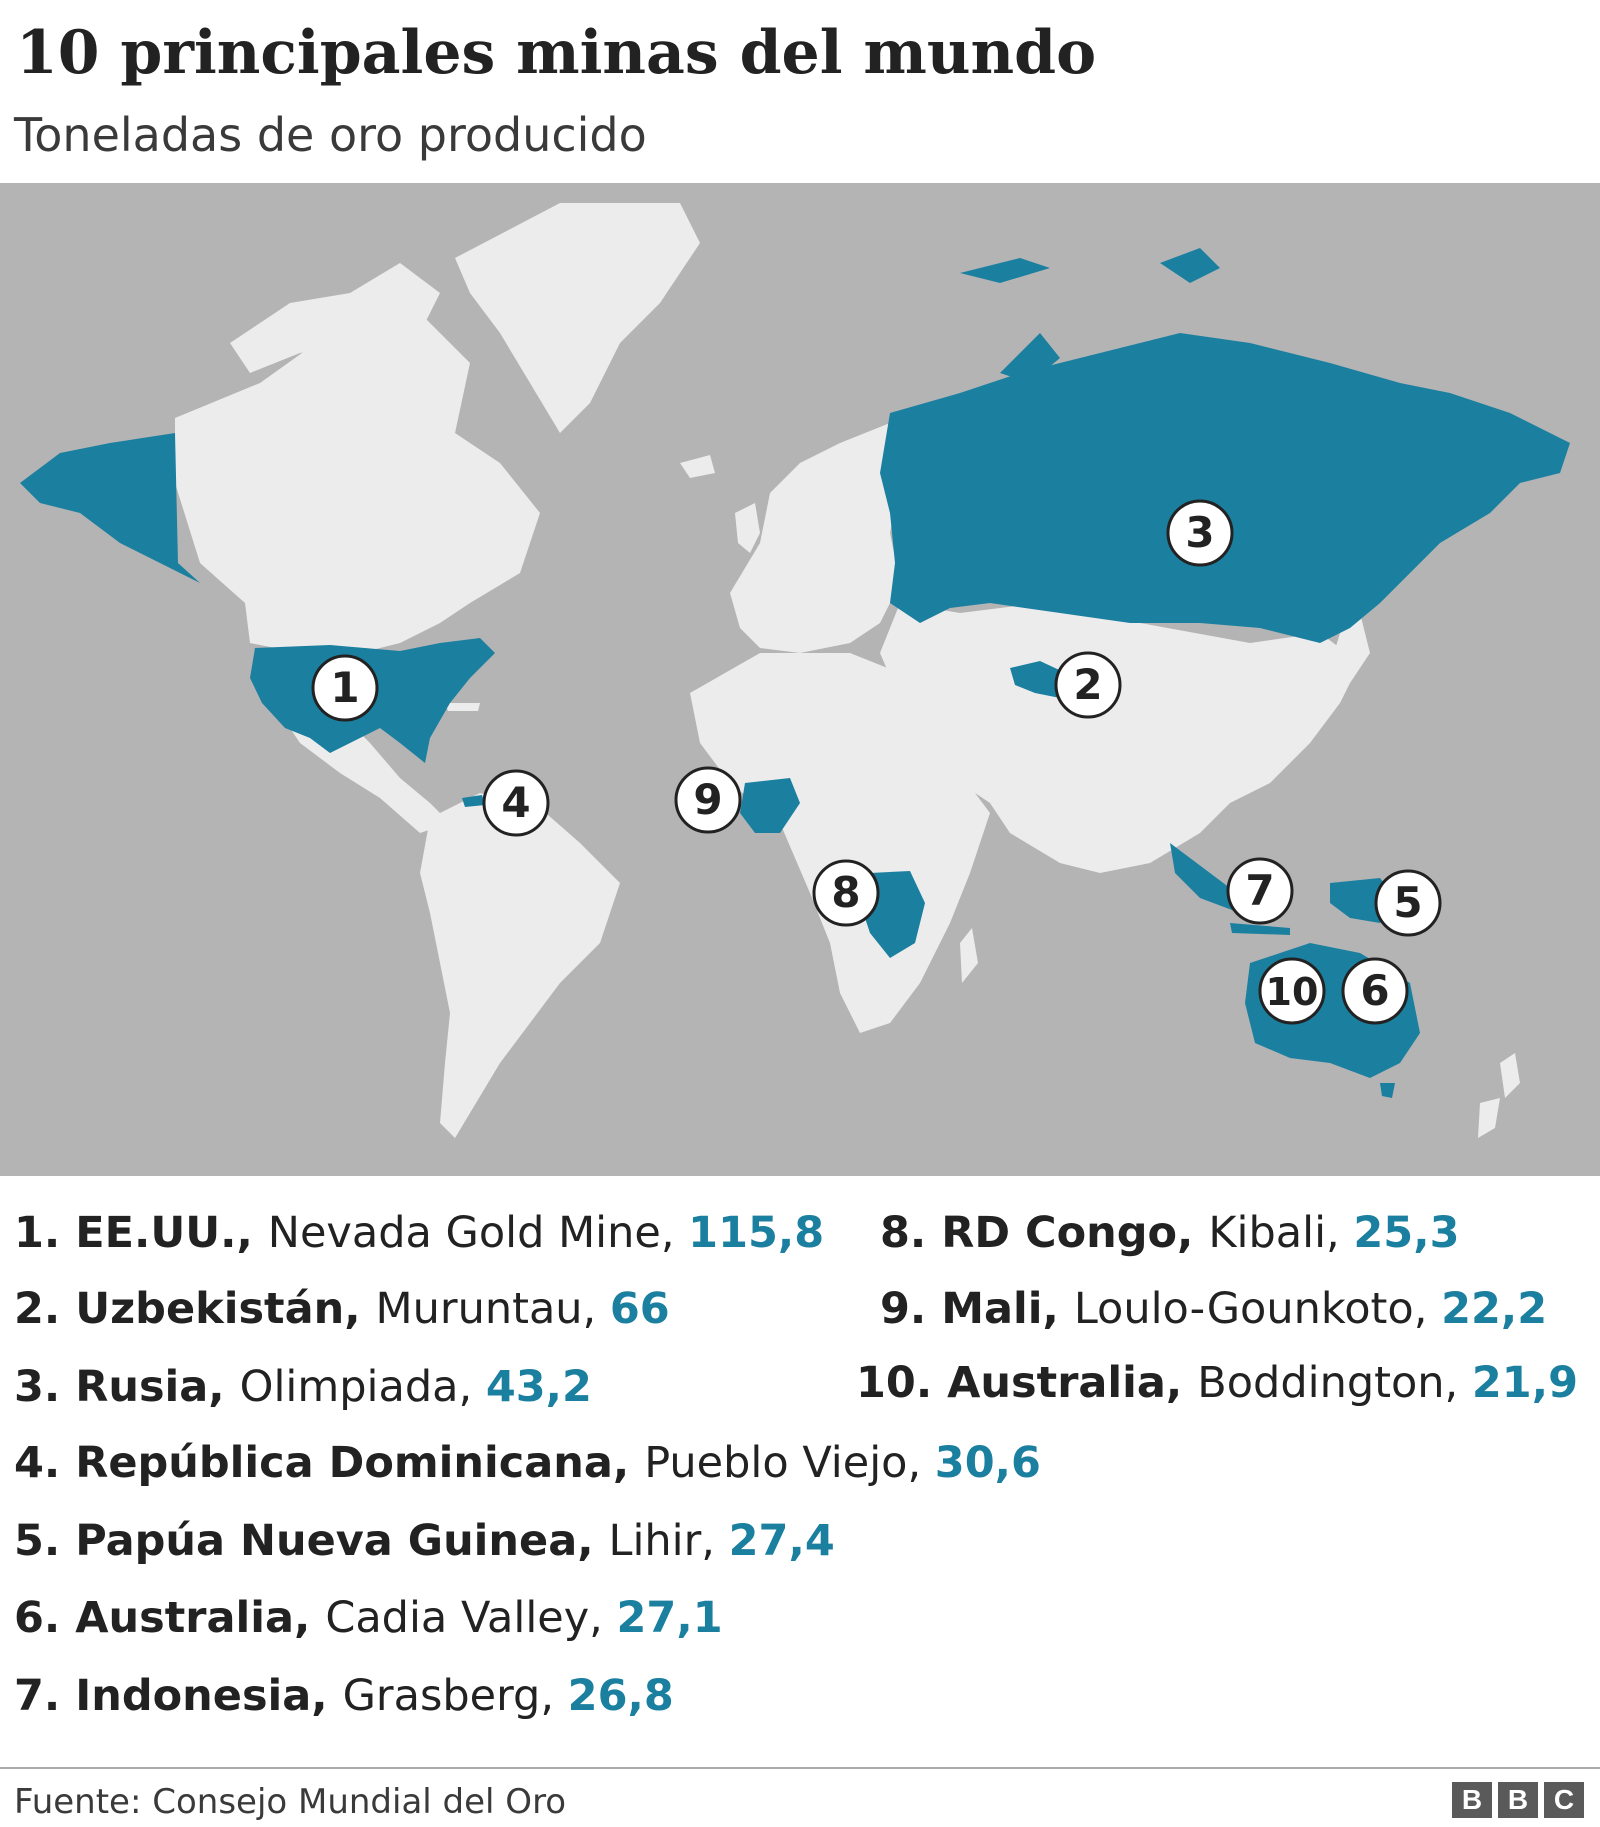  Describe the element at coordinates (330, 135) in the screenshot. I see `chart-subtitle: Toneladas de oro producido` at that location.